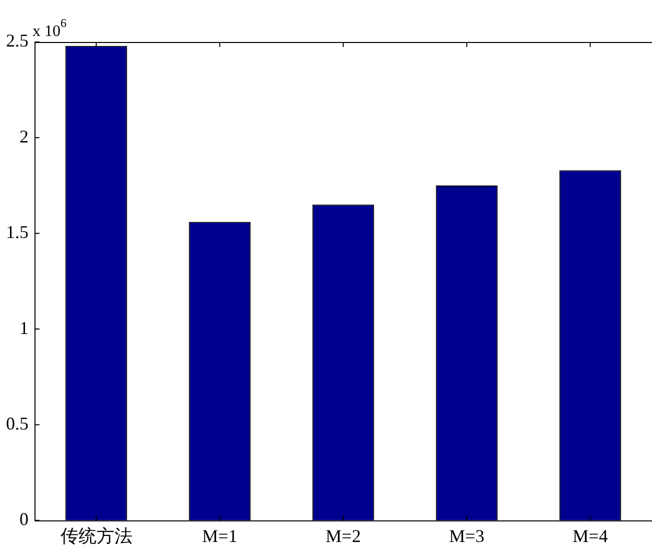  I want to click on y-tick-label: 1, so click(24, 328).